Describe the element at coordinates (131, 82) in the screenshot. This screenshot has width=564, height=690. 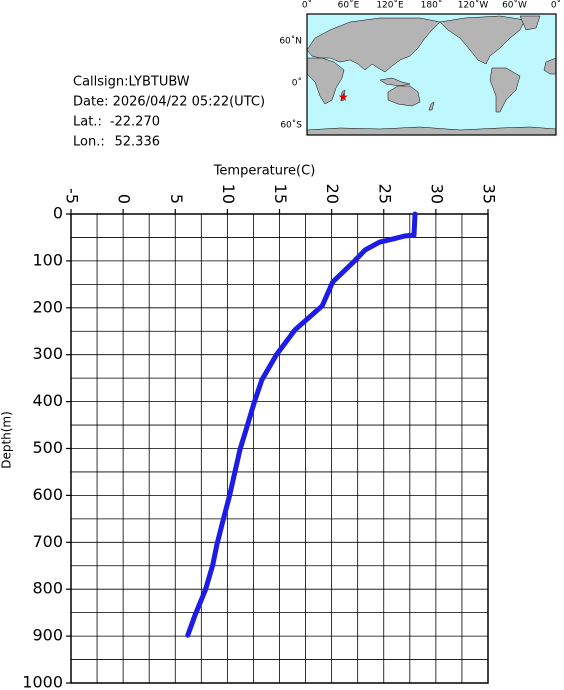
I see `station-info: Callsign:LYBTUBW` at that location.